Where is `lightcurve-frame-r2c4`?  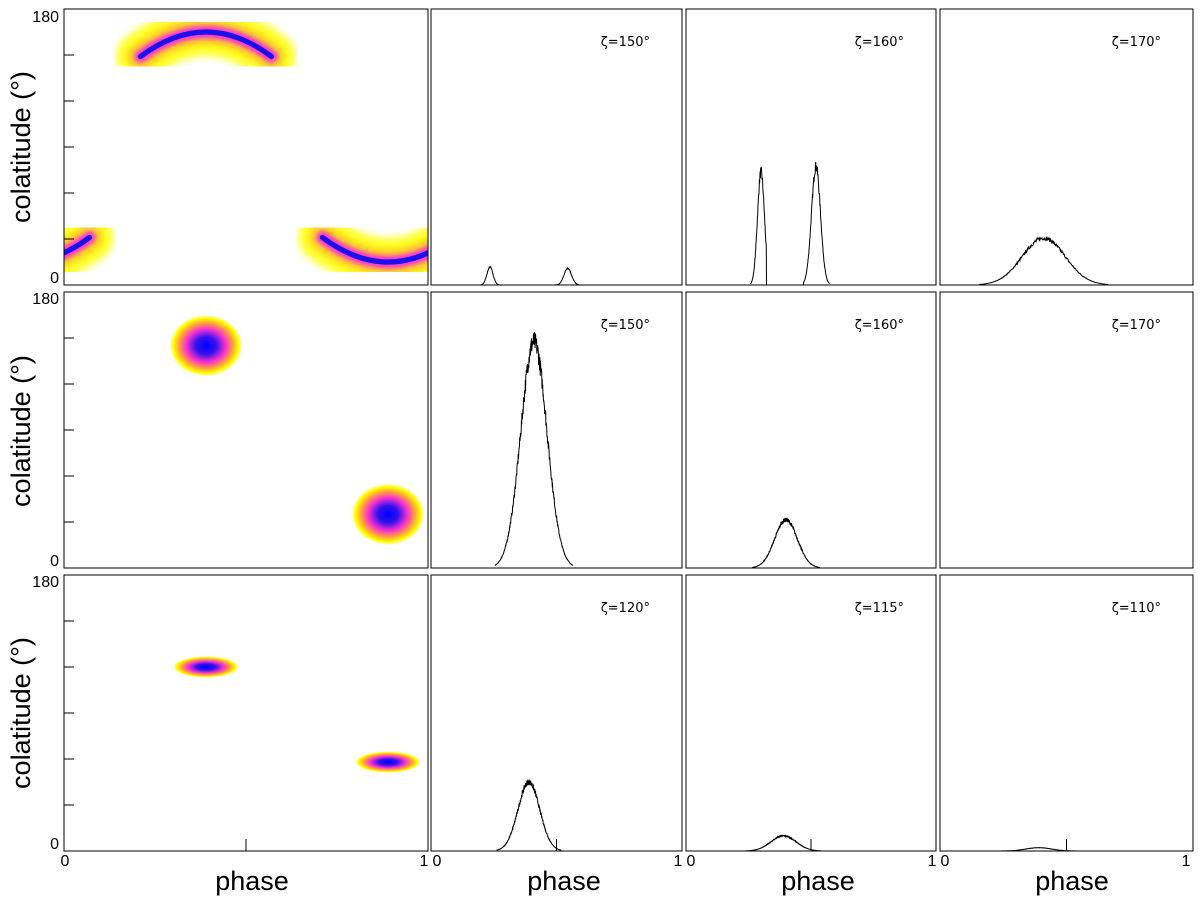 lightcurve-frame-r2c4 is located at coordinates (1066, 430).